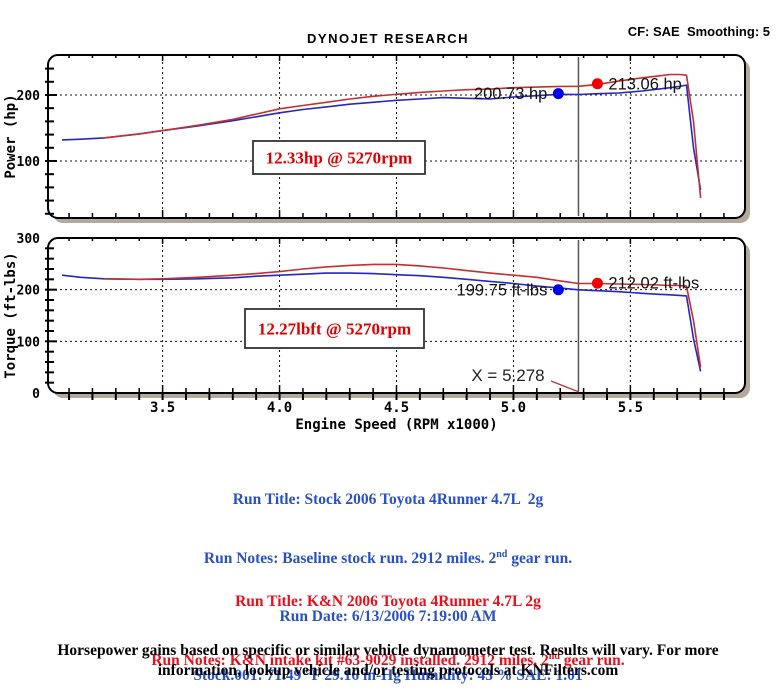 The width and height of the screenshot is (776, 700). I want to click on power-marker-stock, so click(558, 94).